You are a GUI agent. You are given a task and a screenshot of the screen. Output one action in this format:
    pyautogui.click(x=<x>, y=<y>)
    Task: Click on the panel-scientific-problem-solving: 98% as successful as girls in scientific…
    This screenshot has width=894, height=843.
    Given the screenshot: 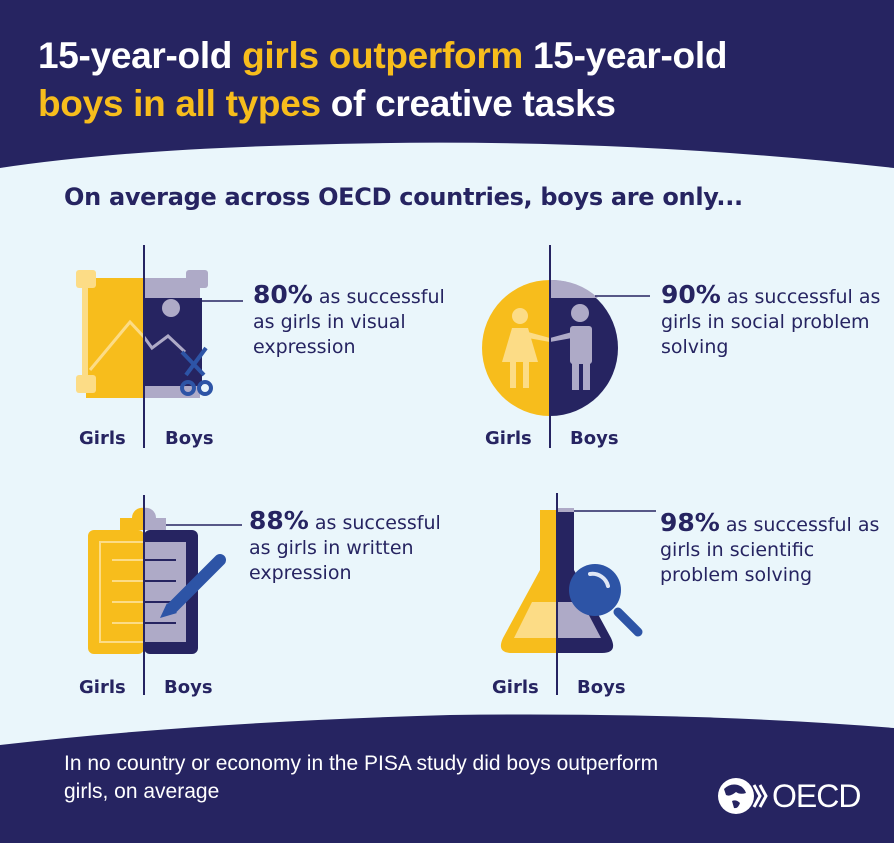 What is the action you would take?
    pyautogui.click(x=680, y=600)
    